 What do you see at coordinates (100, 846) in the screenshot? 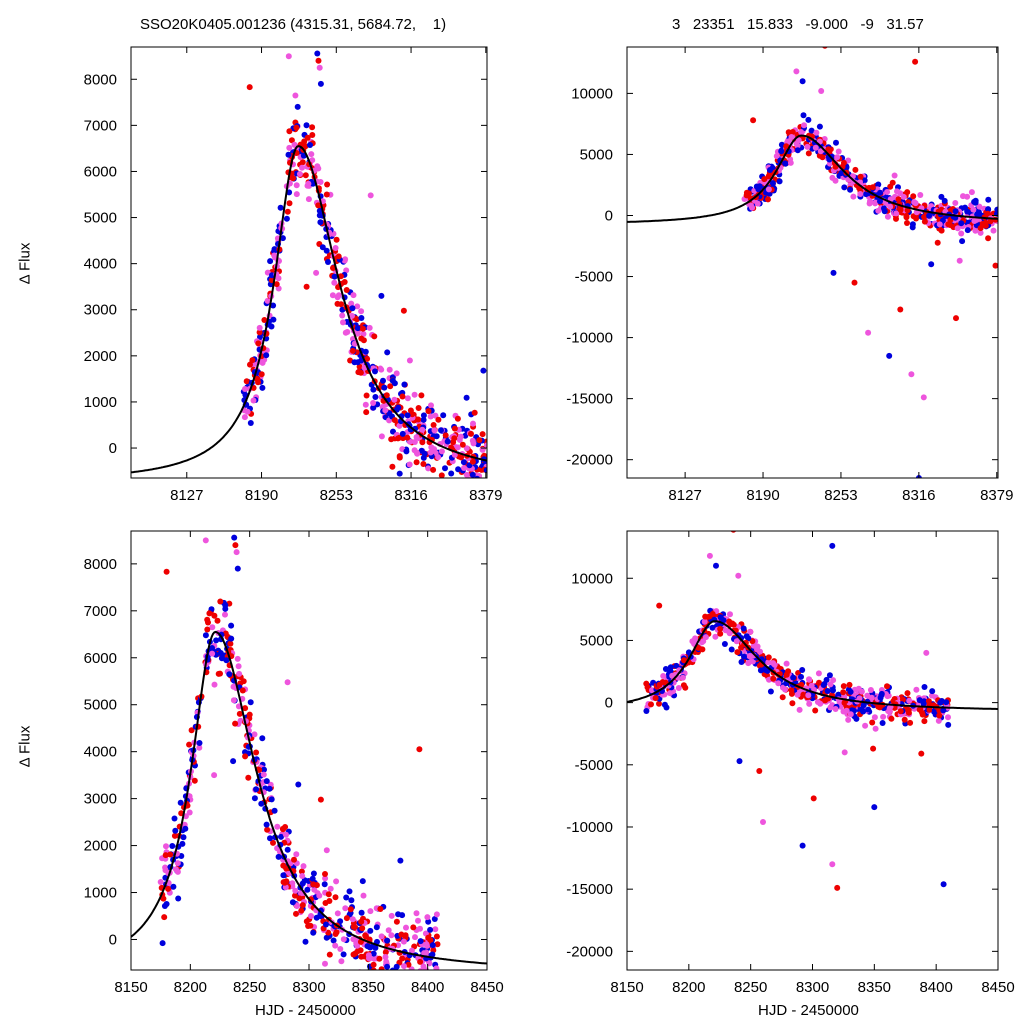
I see `y-tick-label: 2000` at bounding box center [100, 846].